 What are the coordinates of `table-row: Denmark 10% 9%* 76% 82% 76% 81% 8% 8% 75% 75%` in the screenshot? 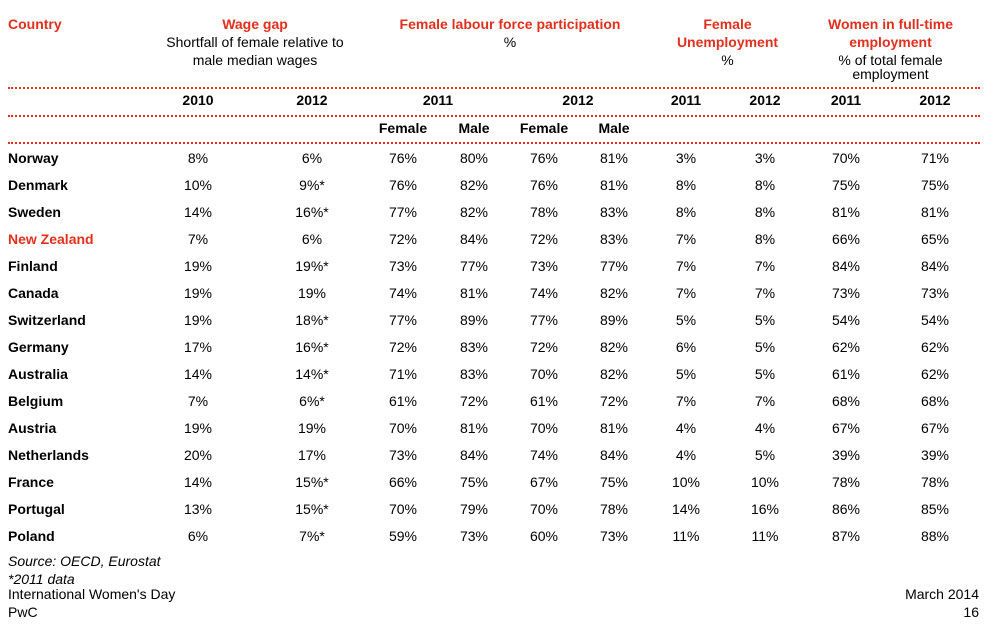 It's located at (502, 185).